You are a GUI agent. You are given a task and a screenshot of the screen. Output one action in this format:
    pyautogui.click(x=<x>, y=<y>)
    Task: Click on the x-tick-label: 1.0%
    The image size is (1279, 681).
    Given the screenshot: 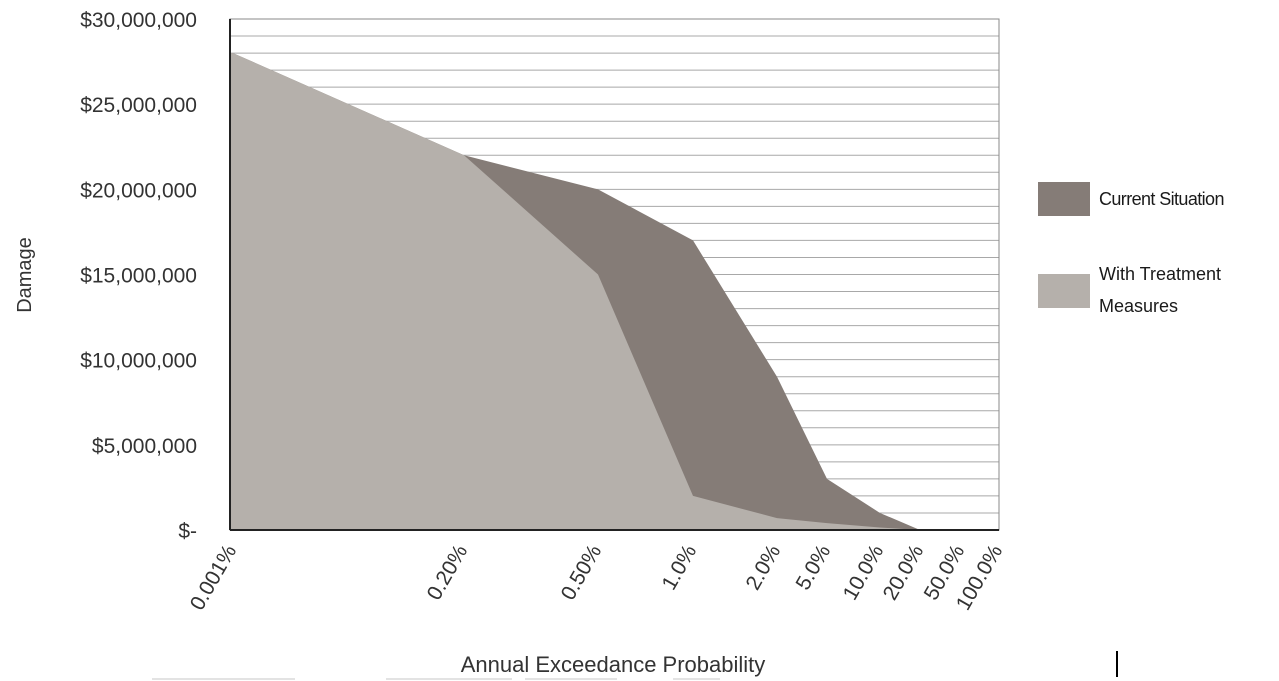 What is the action you would take?
    pyautogui.click(x=679, y=567)
    